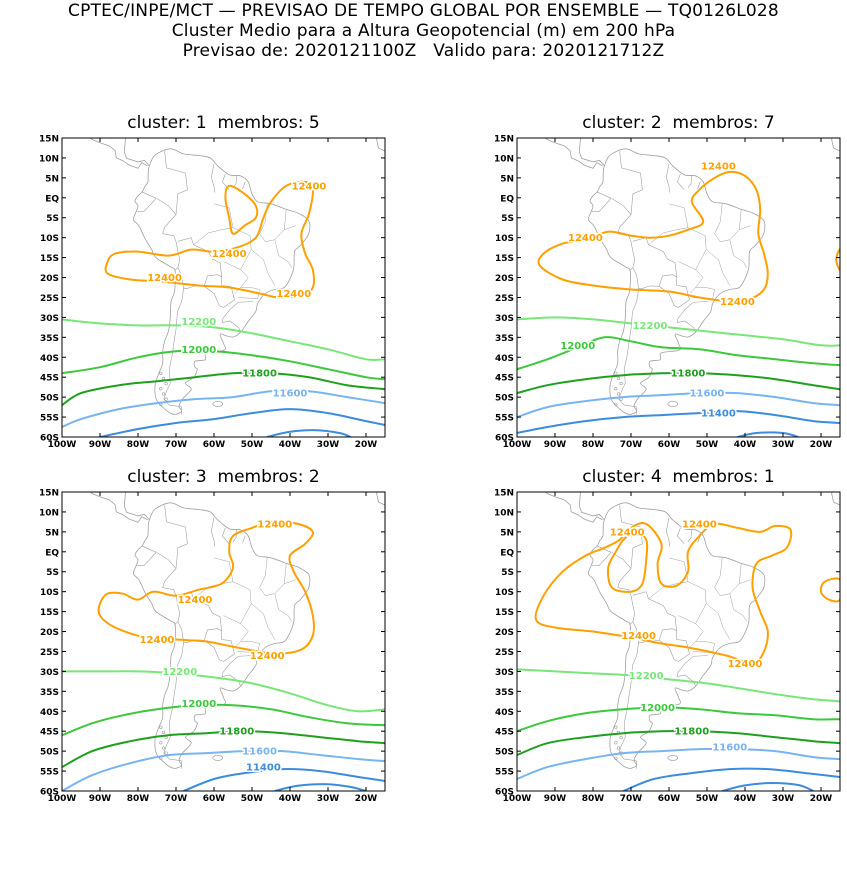 The height and width of the screenshot is (879, 847). I want to click on lat-label: 10N, so click(504, 513).